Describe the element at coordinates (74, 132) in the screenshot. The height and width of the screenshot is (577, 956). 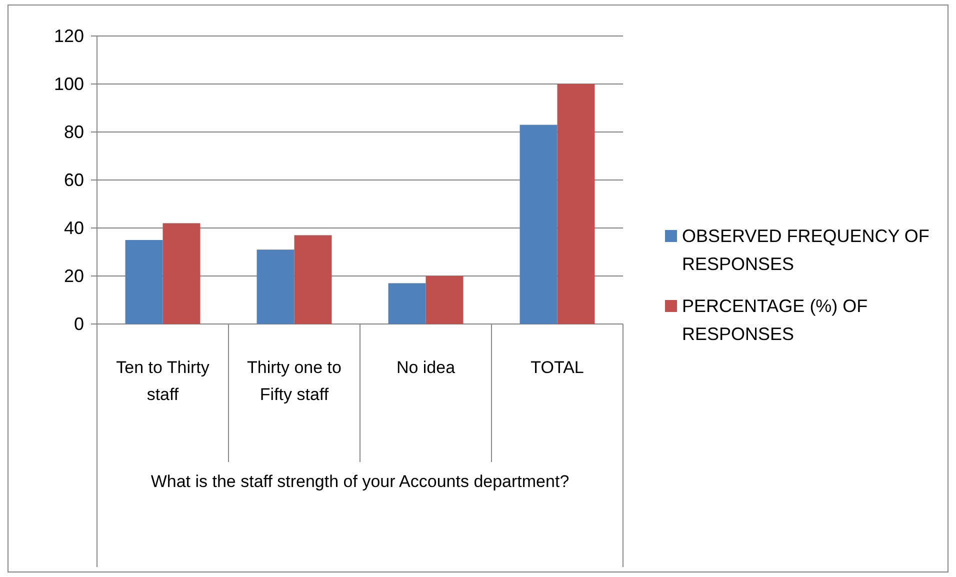
I see `y-tick-label: 80` at that location.